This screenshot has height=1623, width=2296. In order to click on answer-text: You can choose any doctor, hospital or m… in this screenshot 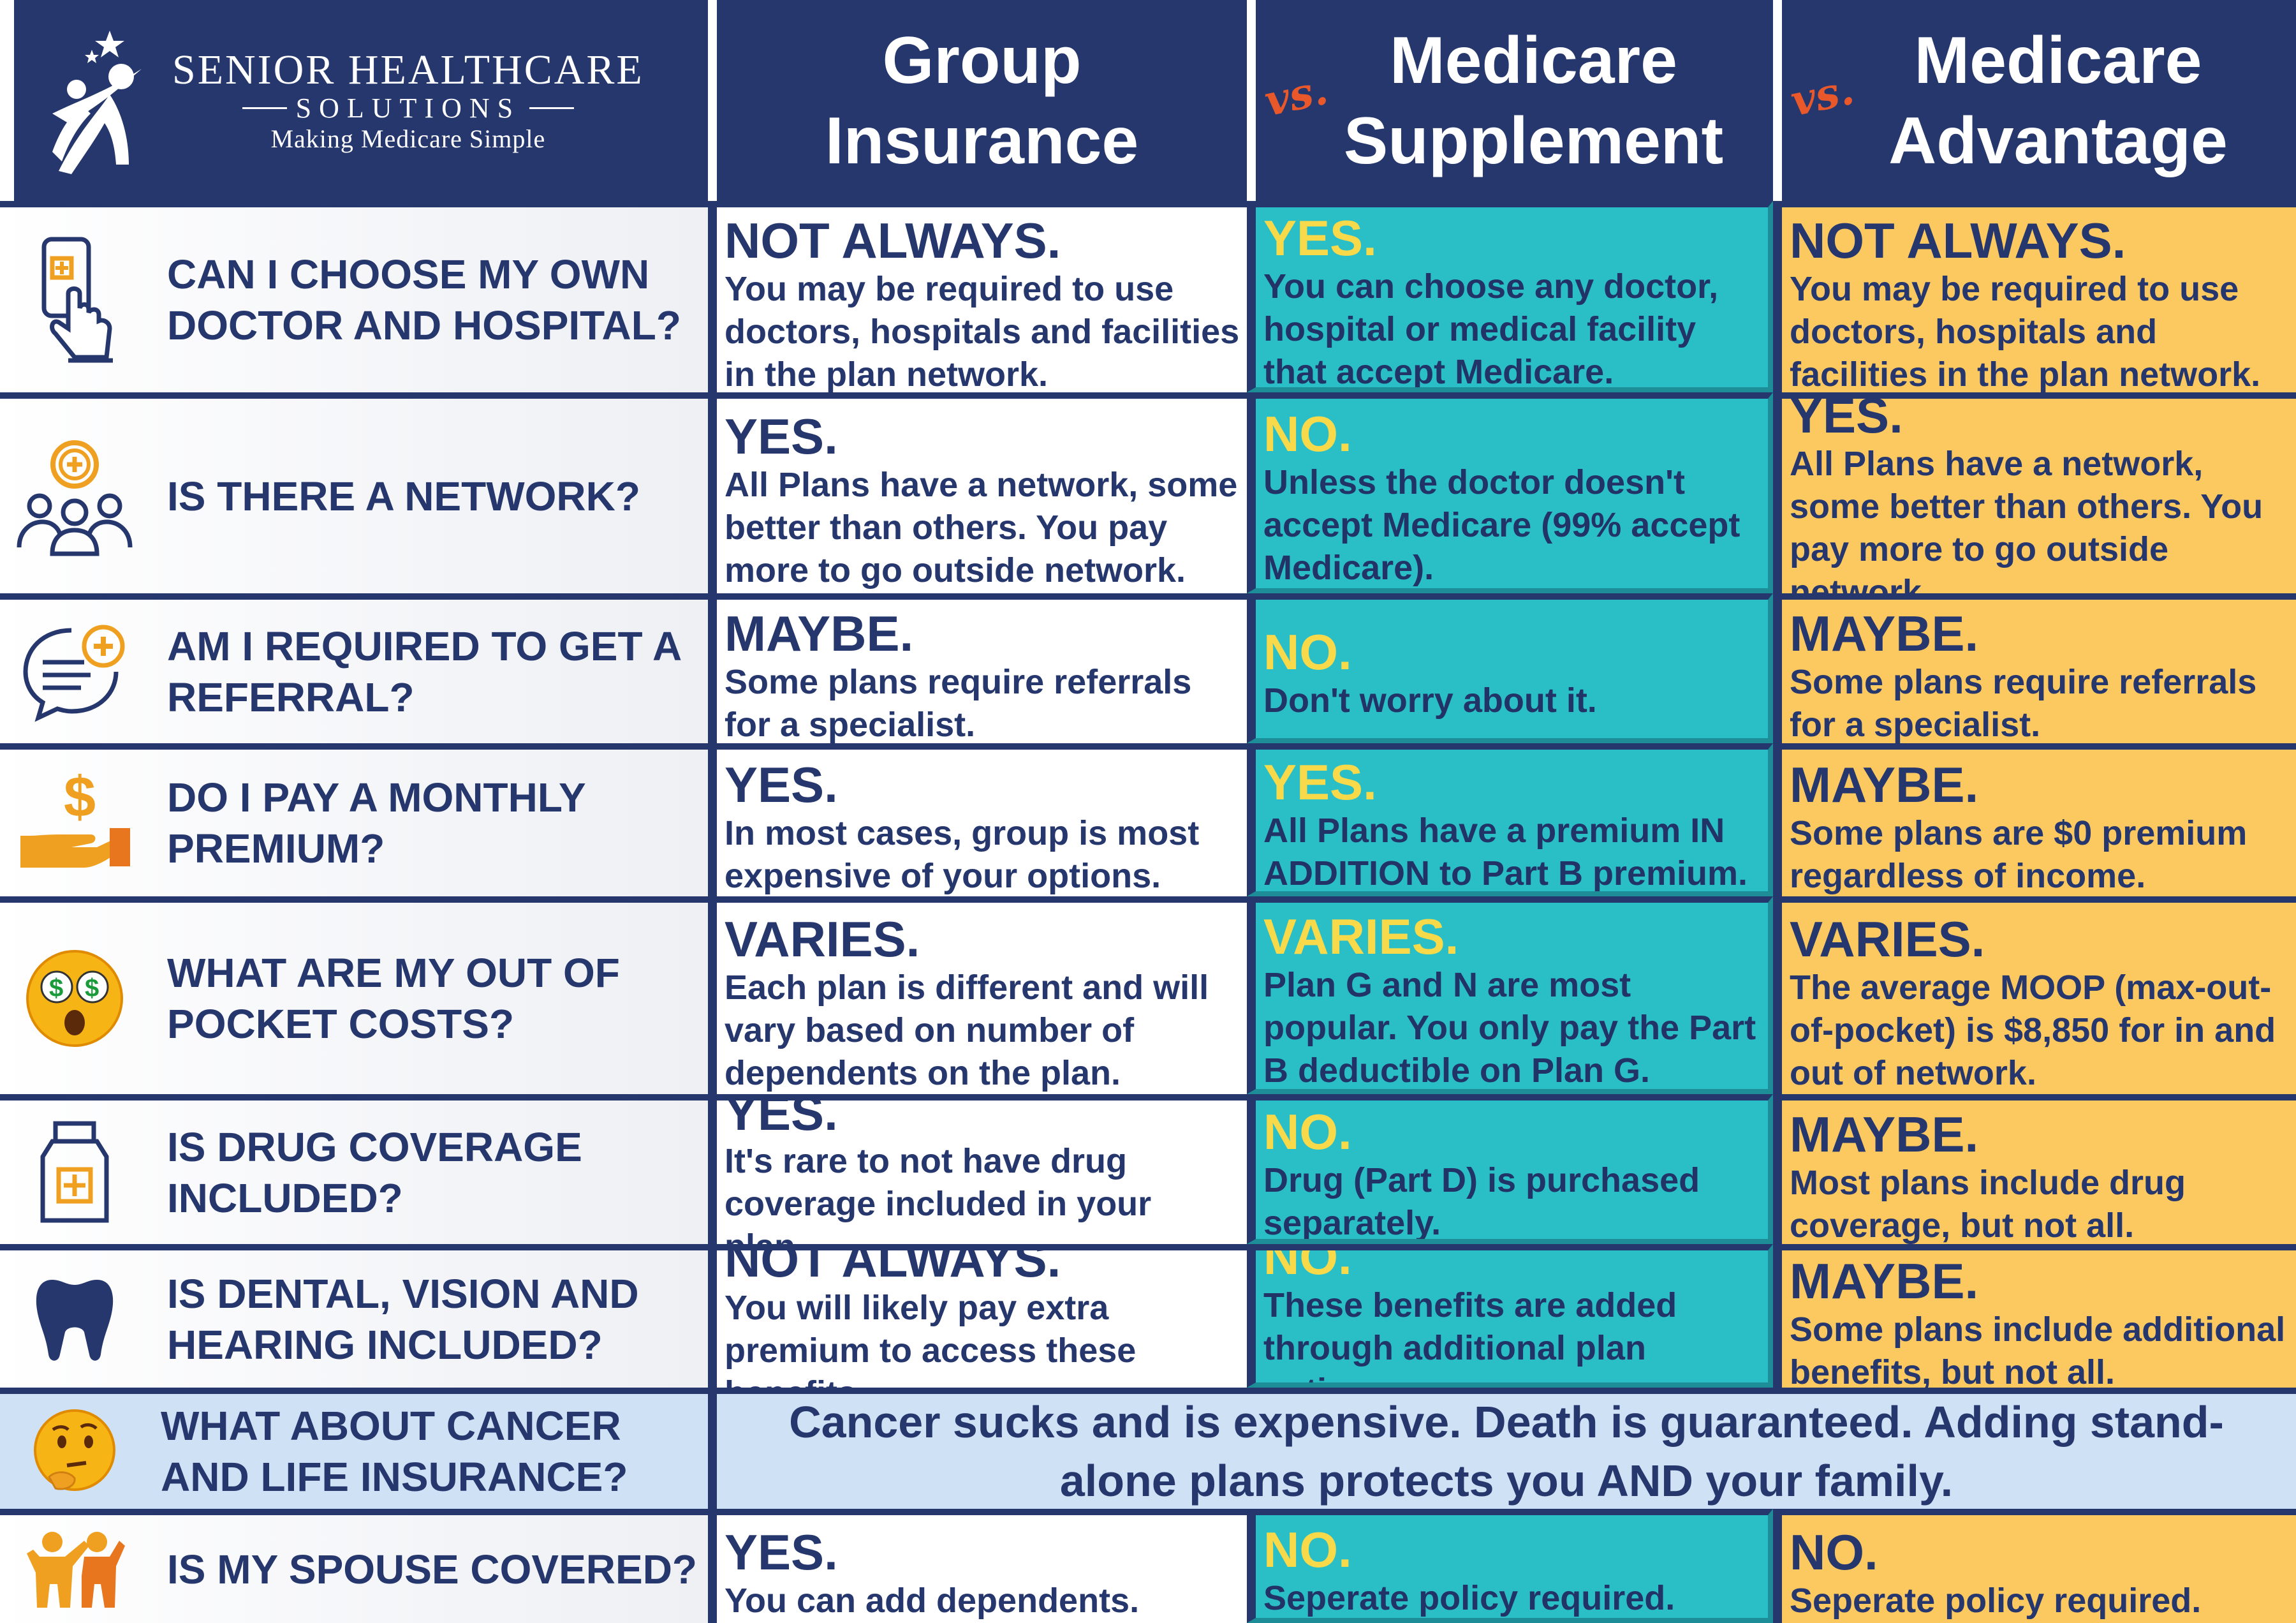, I will do `click(1491, 329)`.